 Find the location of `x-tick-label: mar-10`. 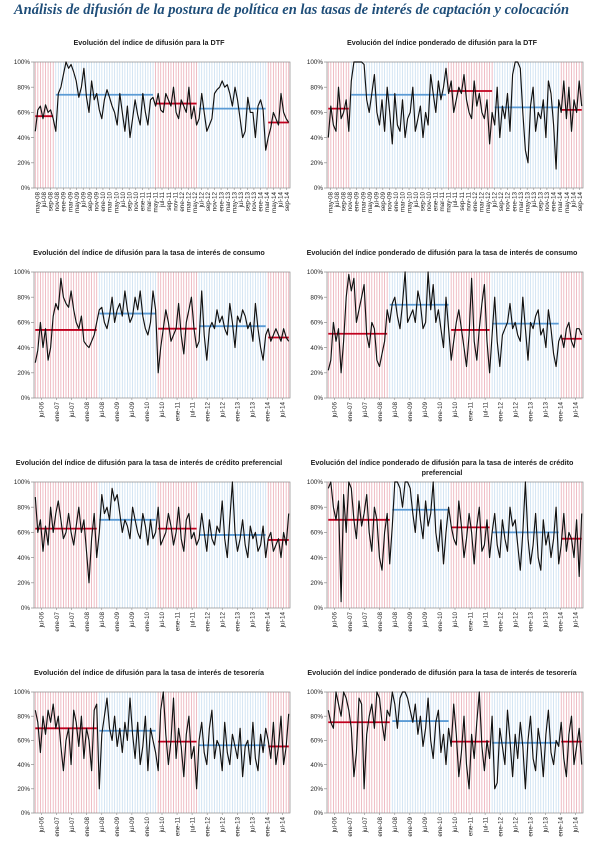

x-tick-label: mar-10 is located at coordinates (403, 202).